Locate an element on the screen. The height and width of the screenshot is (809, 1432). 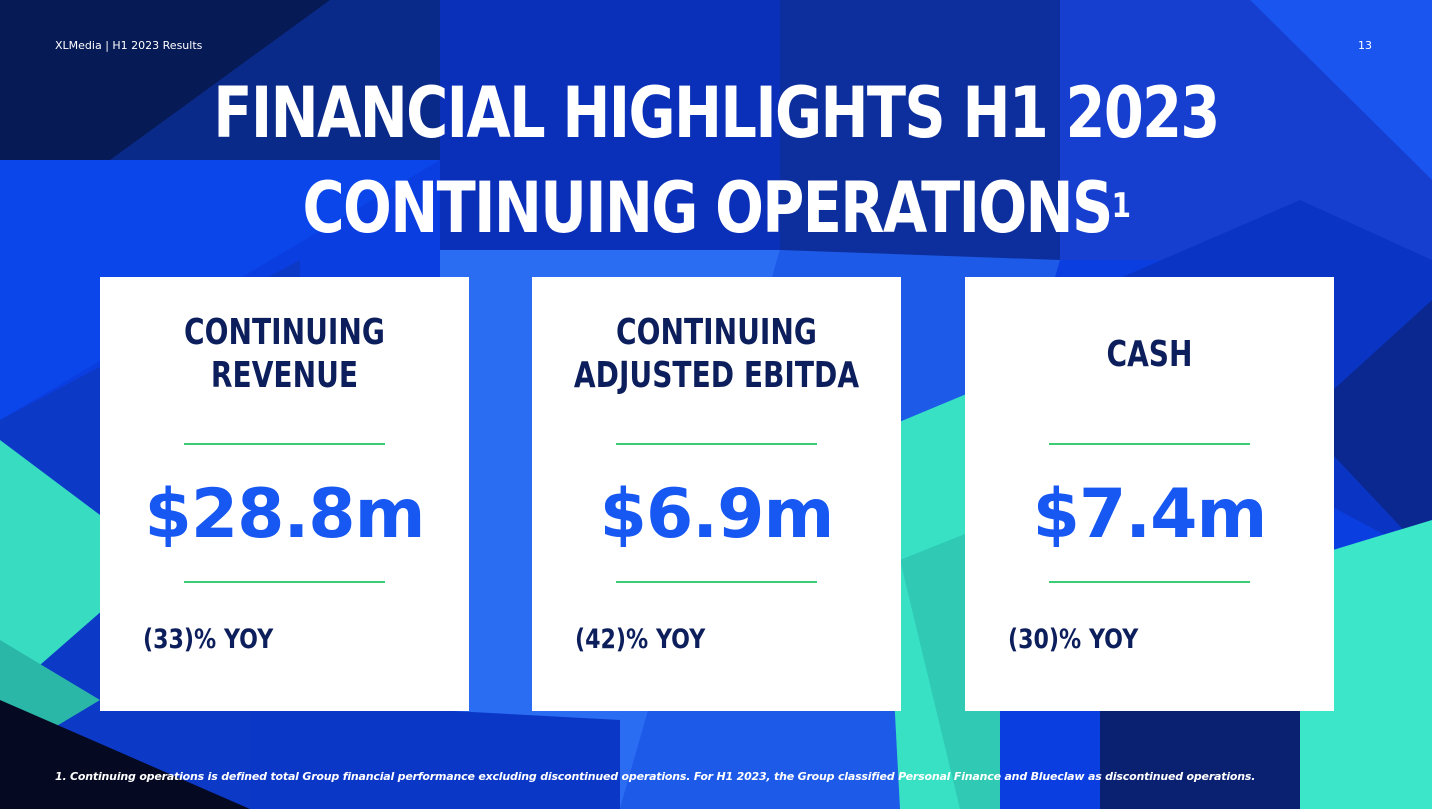
metric-card-revenue: CONTINUING REVENUE $28.8m (33)% YOY is located at coordinates (284, 494).